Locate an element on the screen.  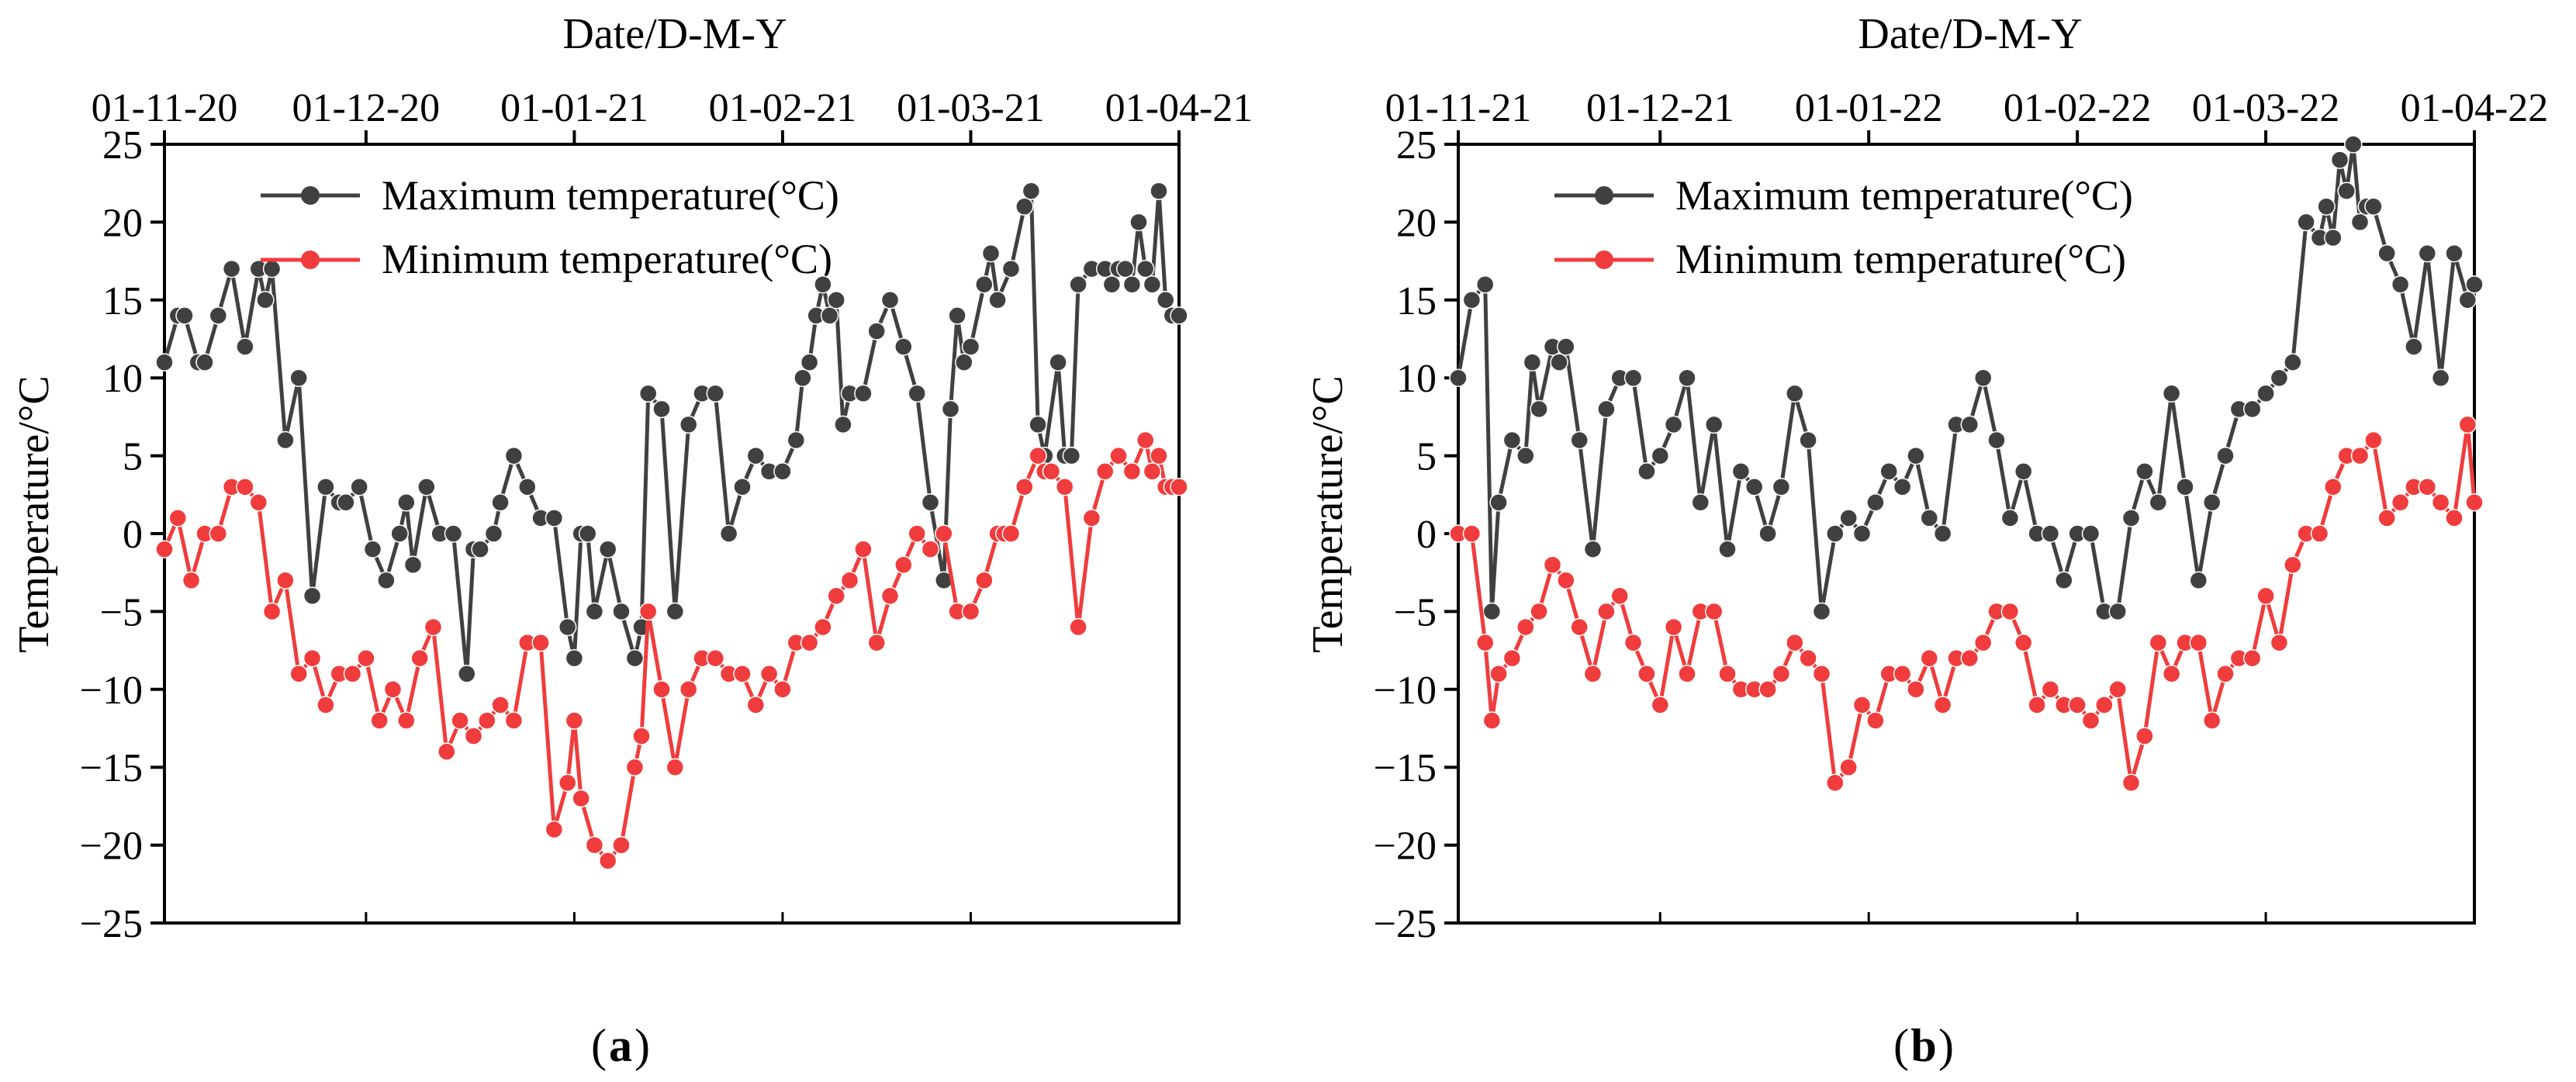
panel-b-y-tick-label: −10 is located at coordinates (1405, 691).